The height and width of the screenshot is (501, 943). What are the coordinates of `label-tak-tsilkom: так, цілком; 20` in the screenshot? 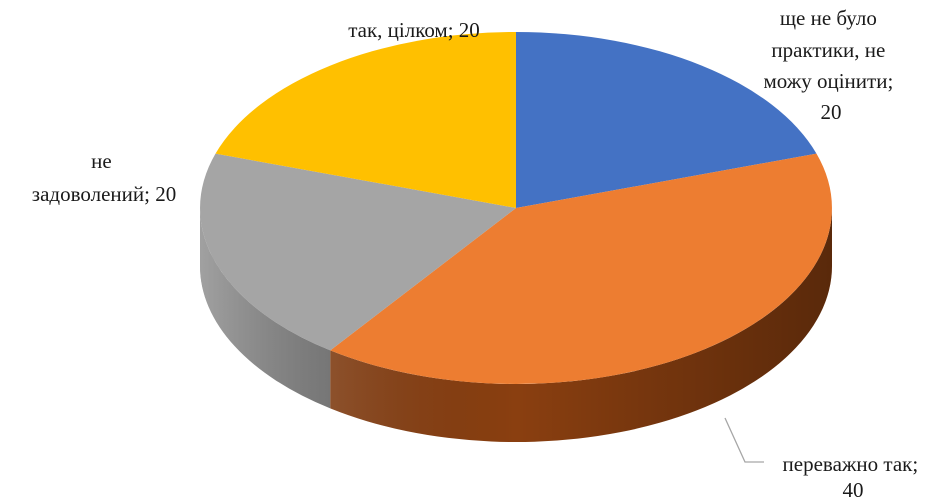 It's located at (414, 30).